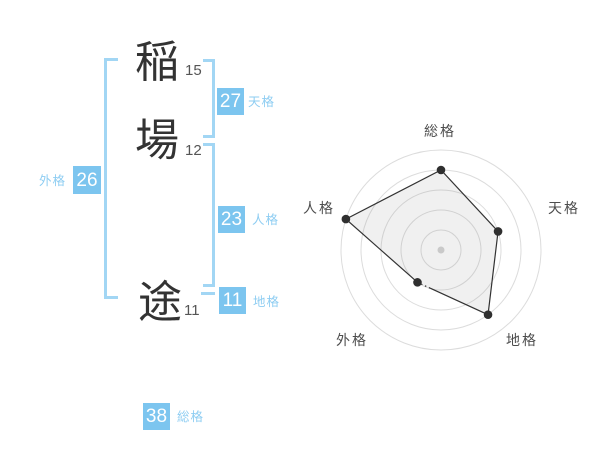 Image resolution: width=600 pixels, height=470 pixels. I want to click on gaikaku-badge: 26, so click(87, 180).